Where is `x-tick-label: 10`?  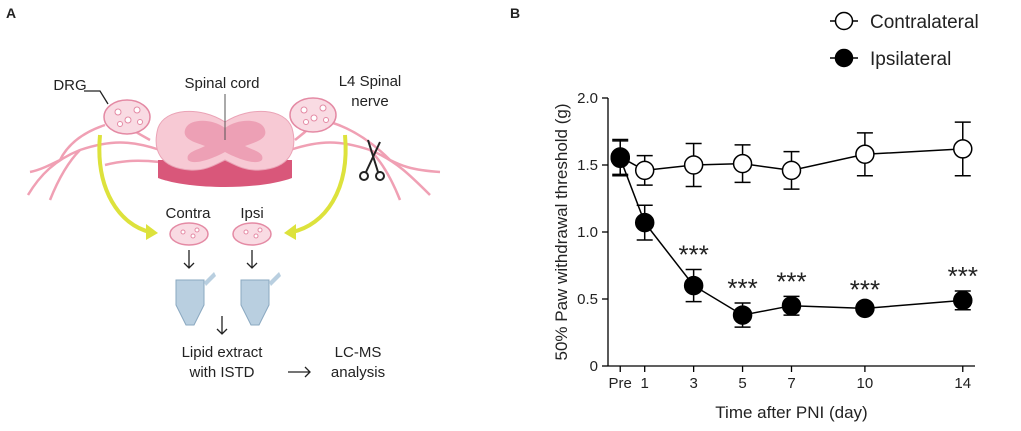 x-tick-label: 10 is located at coordinates (865, 383).